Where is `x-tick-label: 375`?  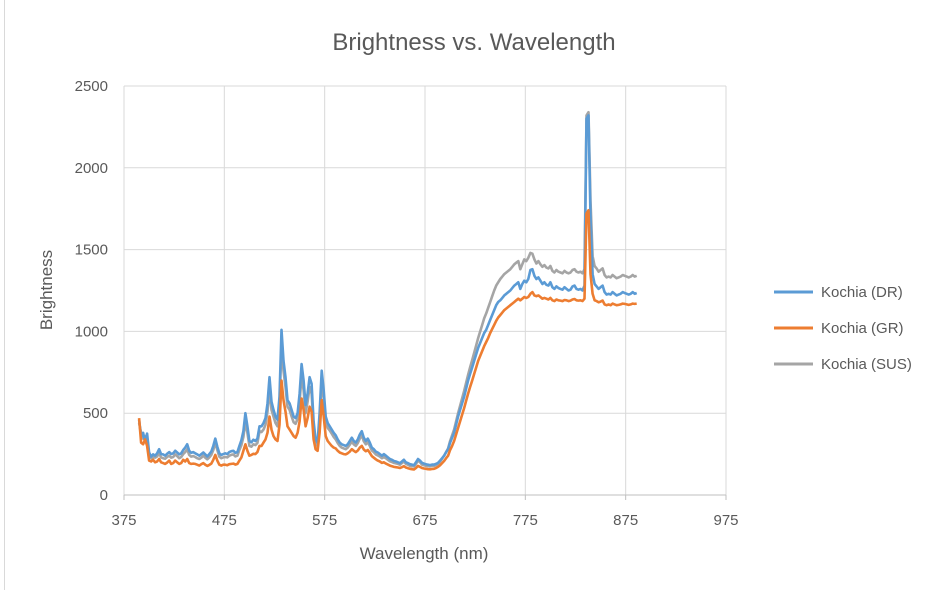
x-tick-label: 375 is located at coordinates (123, 520).